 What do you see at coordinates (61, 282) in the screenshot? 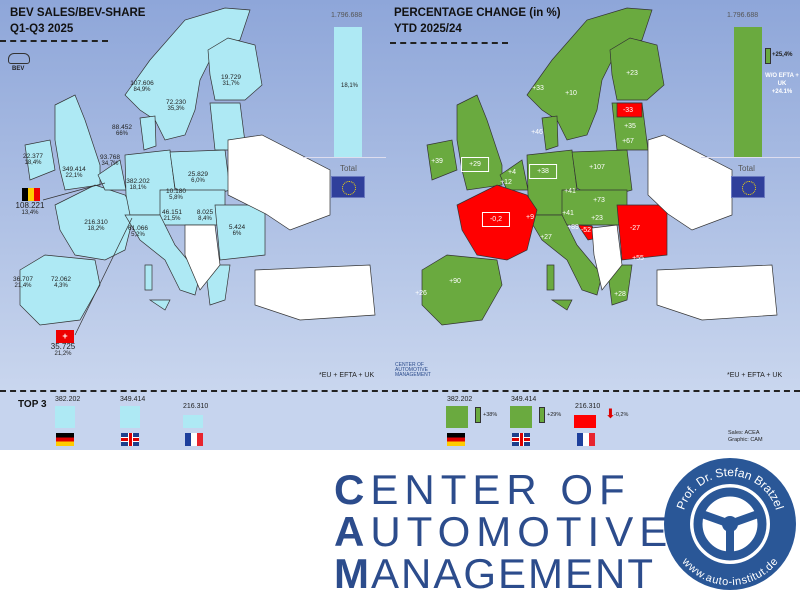
I see `label-spain: 72.062 4,3%` at bounding box center [61, 282].